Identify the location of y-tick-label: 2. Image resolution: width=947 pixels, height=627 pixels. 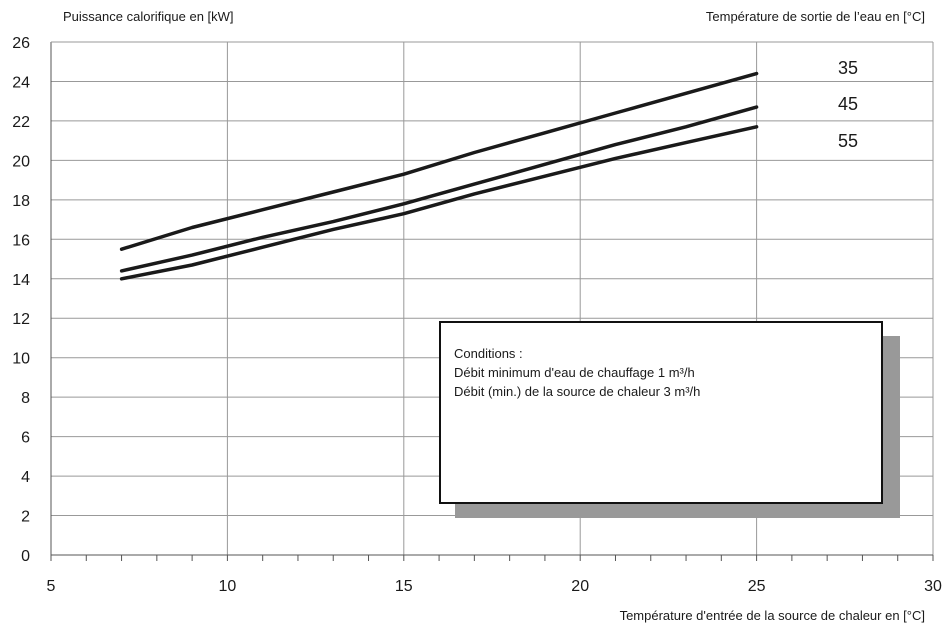
(25, 517).